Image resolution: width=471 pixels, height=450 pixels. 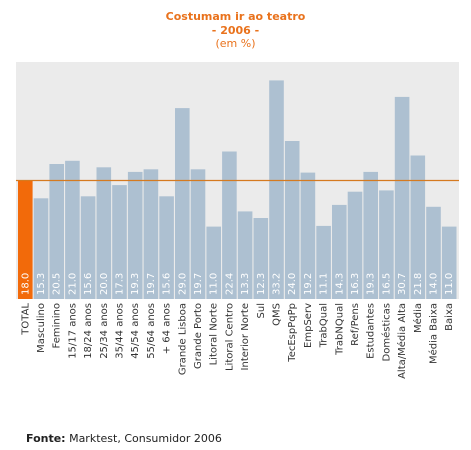 I want to click on data-label-27: 11.0, so click(x=449, y=284).